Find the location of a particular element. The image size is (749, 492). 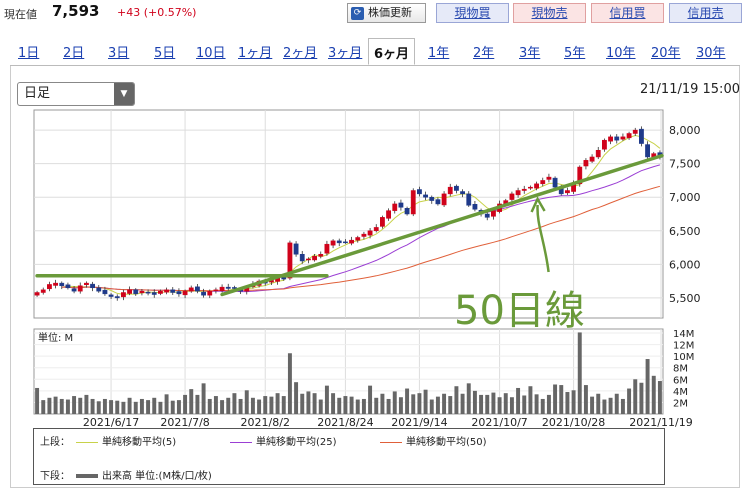

tab-2y: 2年 is located at coordinates (484, 53).